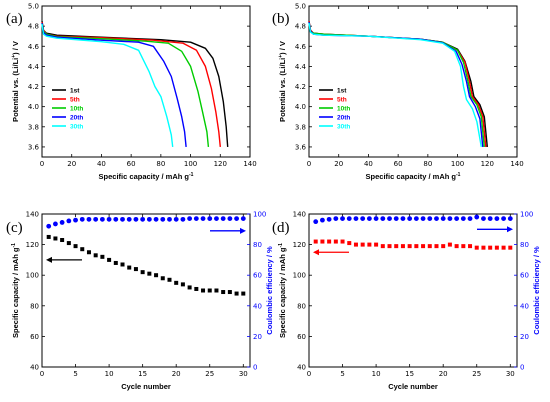 Image resolution: width=550 pixels, height=402 pixels. Describe the element at coordinates (34, 147) in the screenshot. I see `y-tick-label: 3.6` at that location.